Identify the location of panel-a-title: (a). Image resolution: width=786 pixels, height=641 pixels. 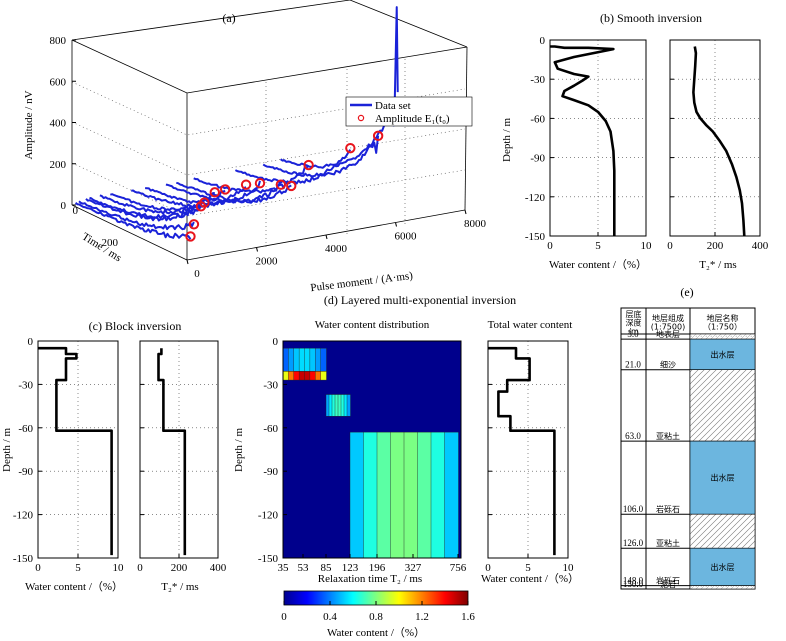
(228, 18).